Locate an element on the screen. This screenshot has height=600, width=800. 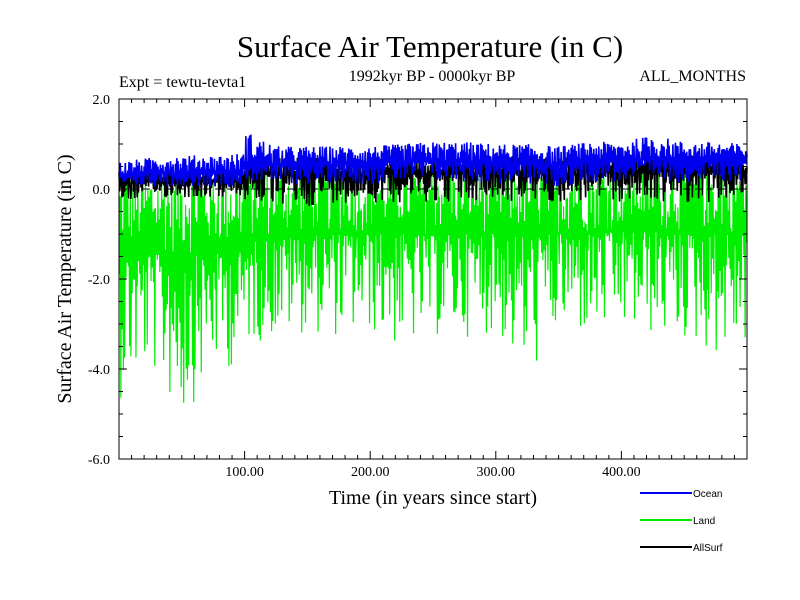
legend-label-ocean: Ocean is located at coordinates (707, 494).